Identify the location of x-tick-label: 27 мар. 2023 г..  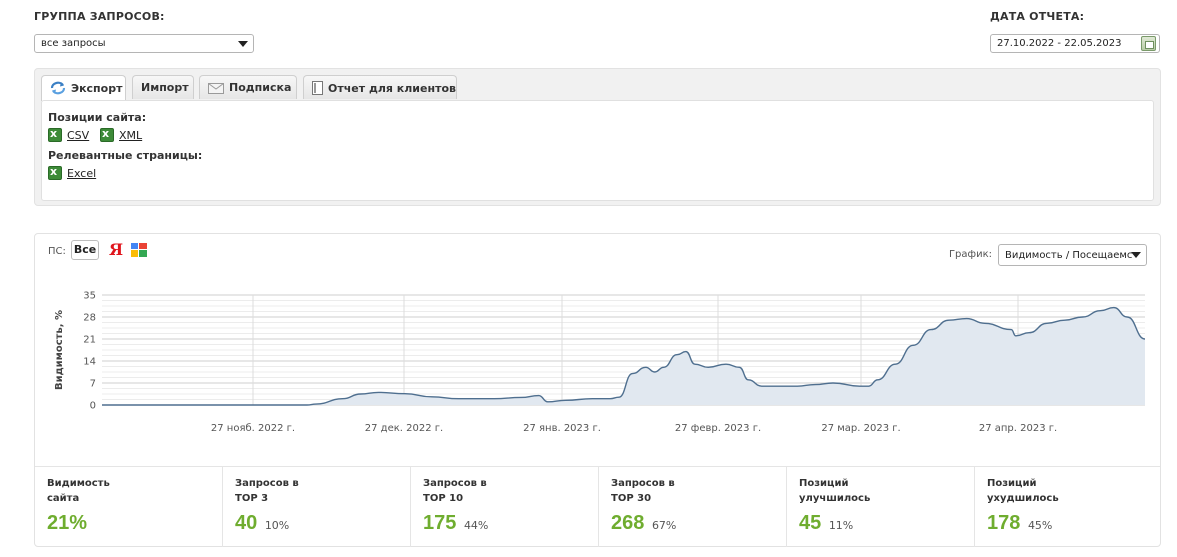
(860, 428).